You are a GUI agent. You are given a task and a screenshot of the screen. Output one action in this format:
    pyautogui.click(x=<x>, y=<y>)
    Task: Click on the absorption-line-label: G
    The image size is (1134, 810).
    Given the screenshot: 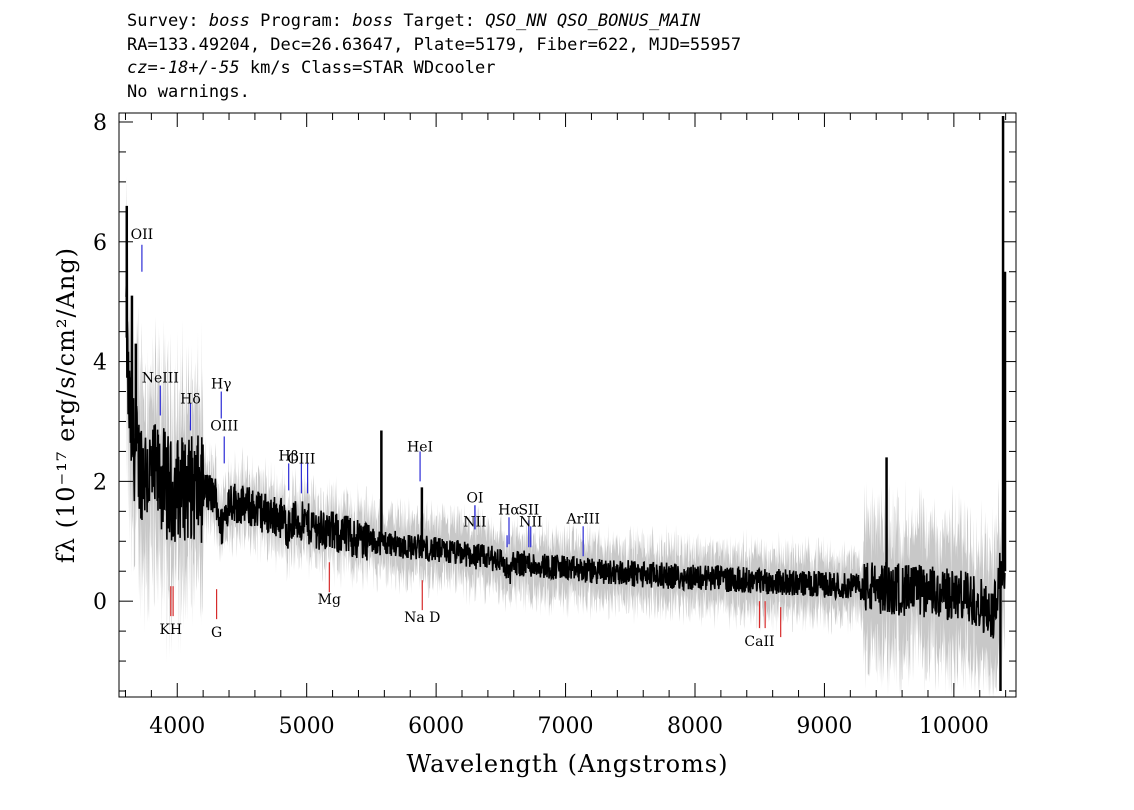 What is the action you would take?
    pyautogui.click(x=216, y=633)
    